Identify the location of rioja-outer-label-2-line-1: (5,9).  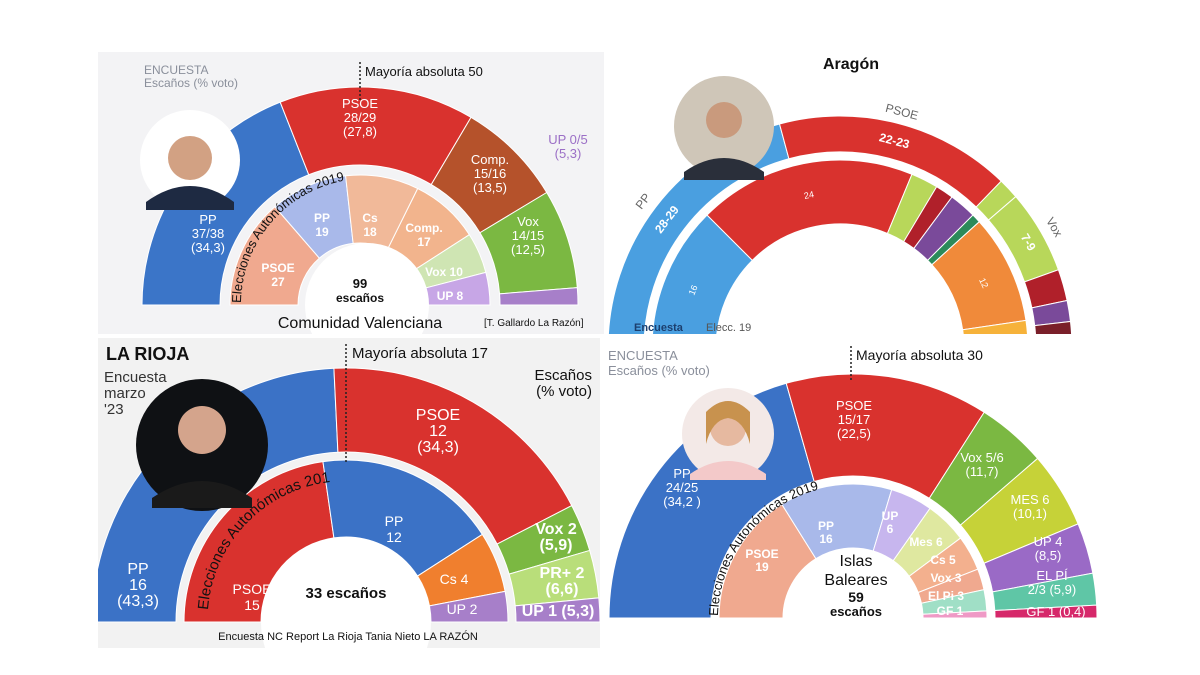
(556, 545).